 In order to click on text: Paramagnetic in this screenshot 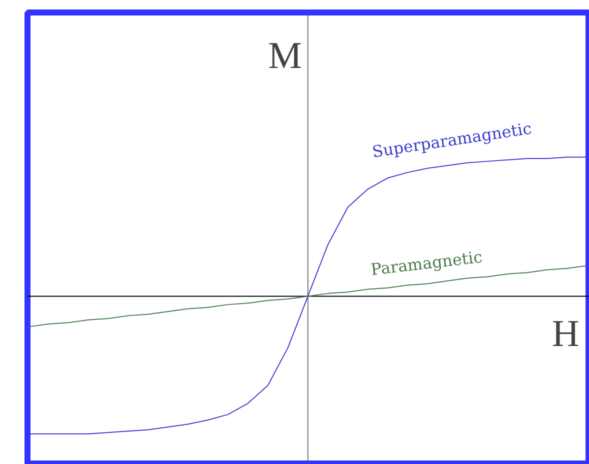, I will do `click(427, 263)`.